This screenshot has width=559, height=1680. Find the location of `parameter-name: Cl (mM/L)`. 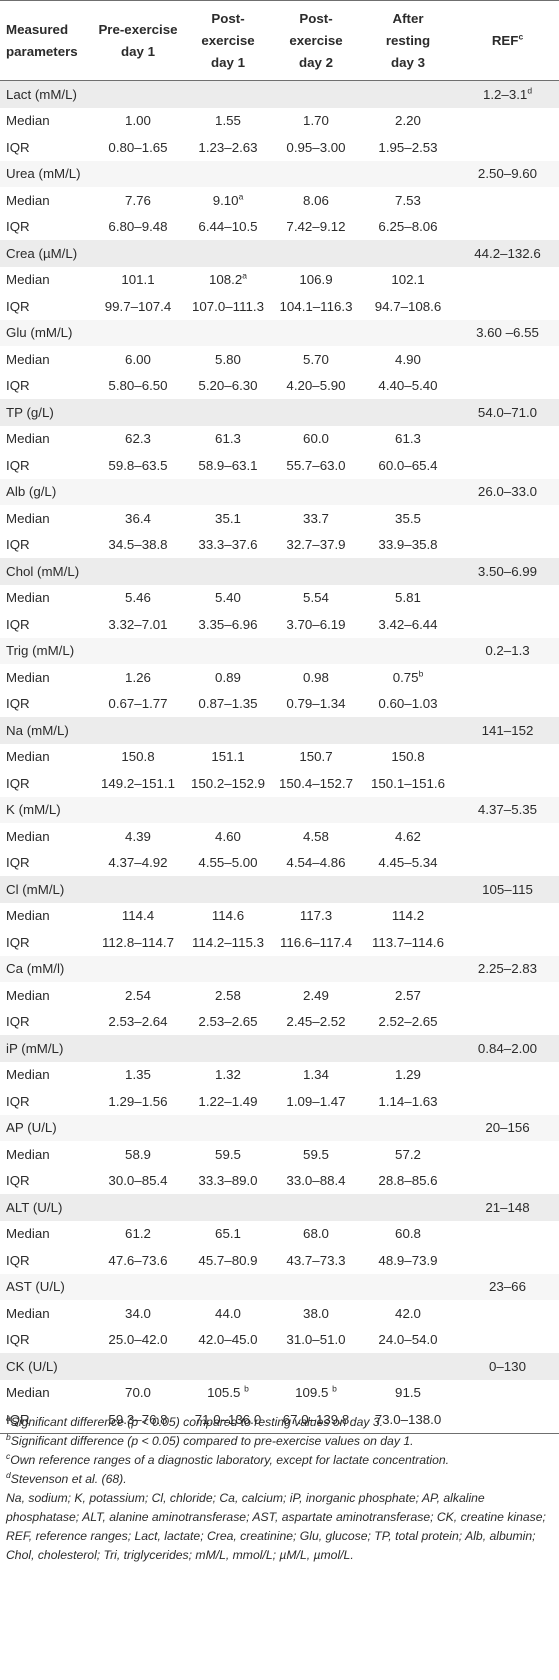

parameter-name: Cl (mM/L) is located at coordinates (46, 889).